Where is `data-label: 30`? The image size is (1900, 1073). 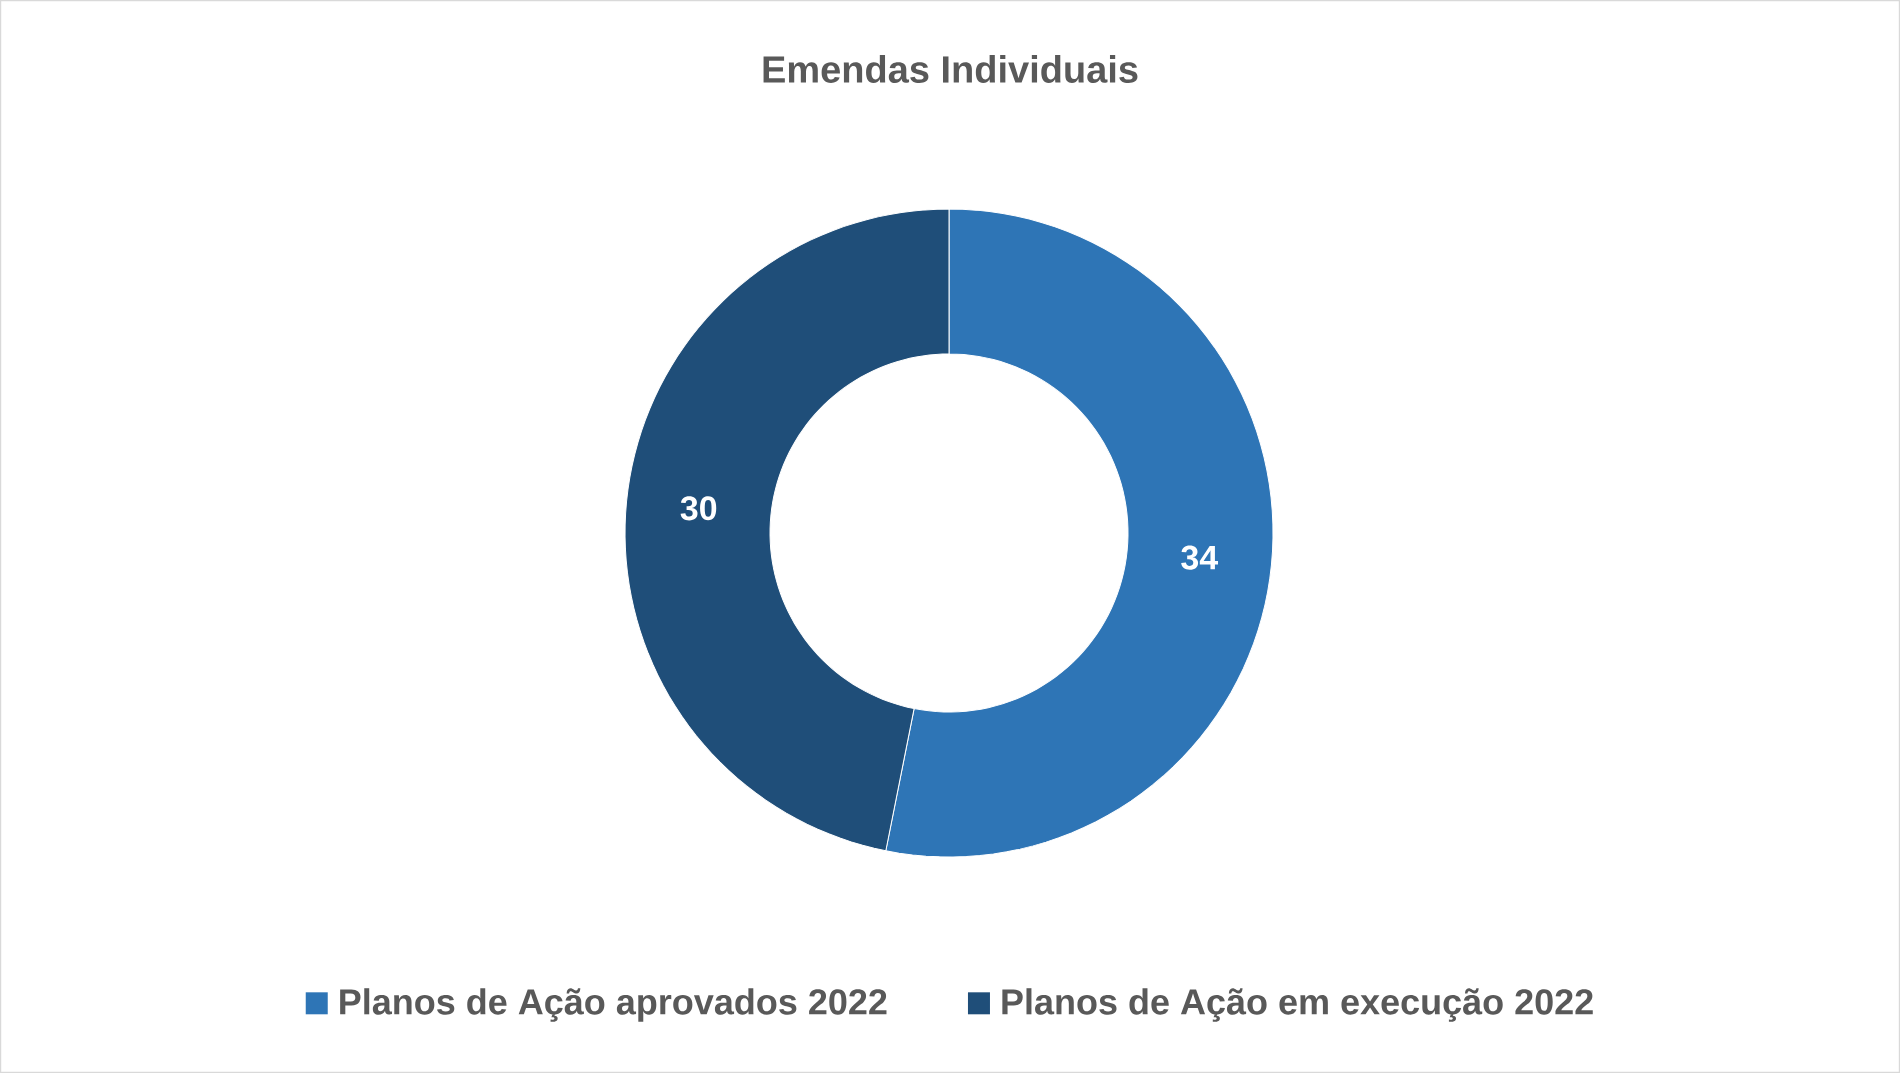
data-label: 30 is located at coordinates (698, 508).